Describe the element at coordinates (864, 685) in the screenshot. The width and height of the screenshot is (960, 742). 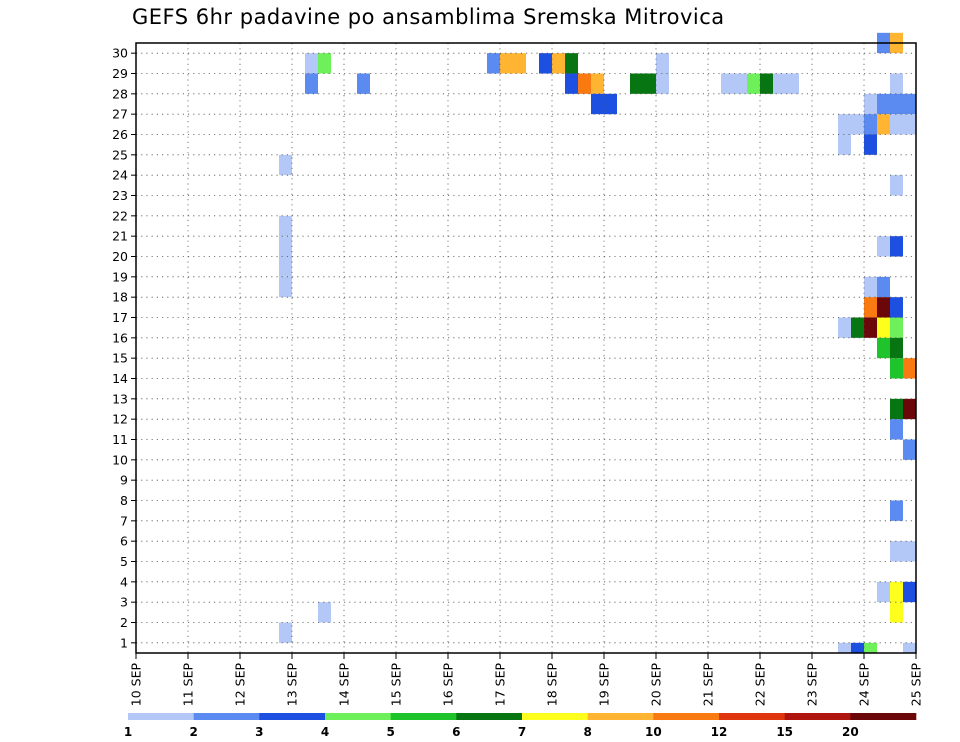
I see `x-tick-label: 24 SEP` at that location.